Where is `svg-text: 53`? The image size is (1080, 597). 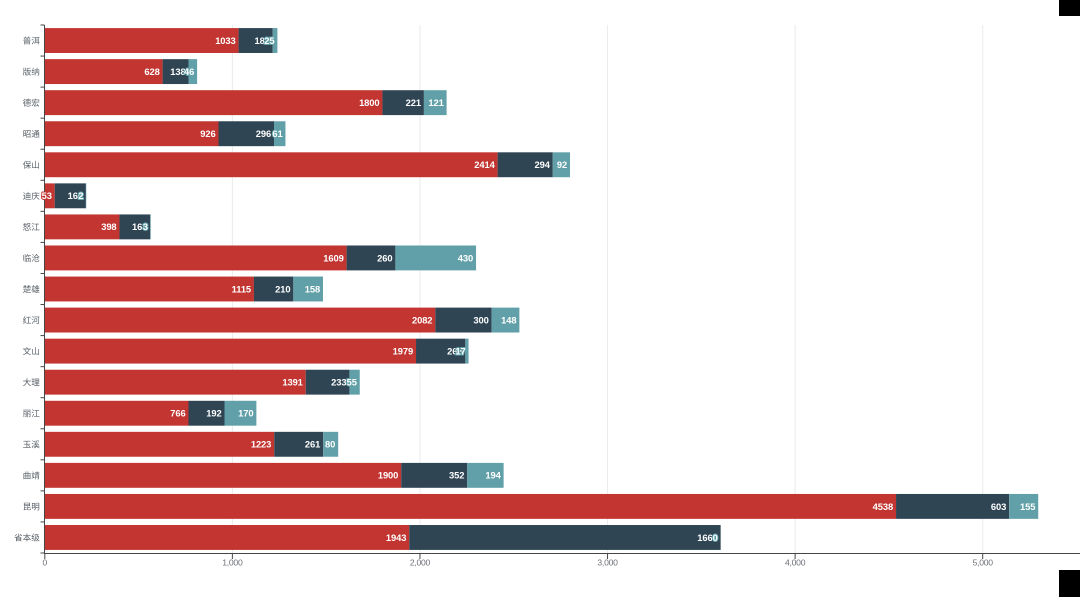 svg-text: 53 is located at coordinates (47, 195).